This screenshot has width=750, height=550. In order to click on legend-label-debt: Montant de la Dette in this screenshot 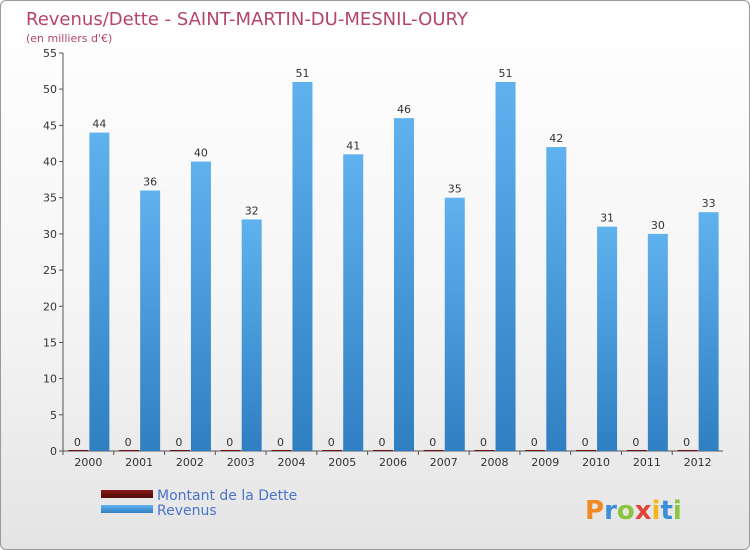, I will do `click(227, 496)`.